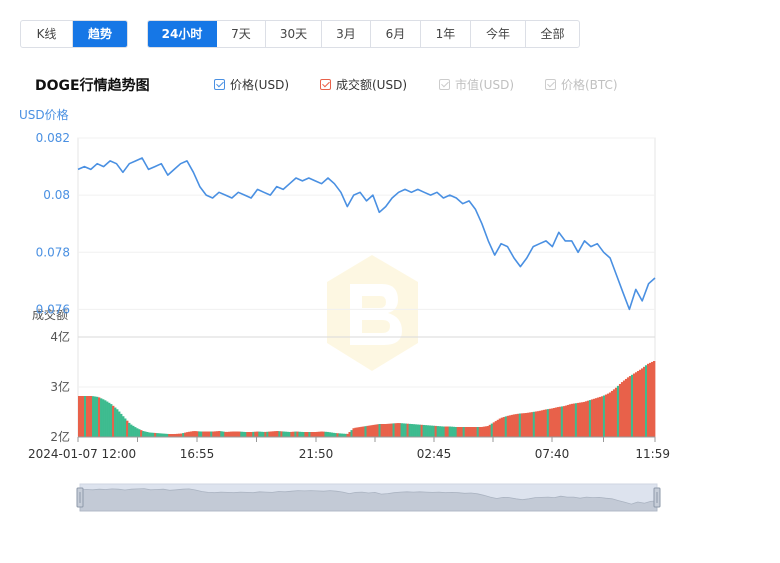 The image size is (780, 563). I want to click on volume-axis-label: 成交额, so click(50, 314).